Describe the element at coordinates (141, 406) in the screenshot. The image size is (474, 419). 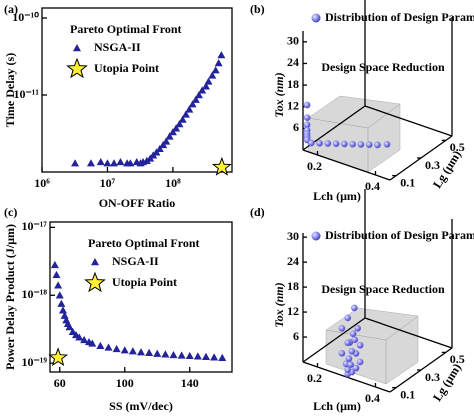
I see `x-axis-title: SS (mV/dec)` at that location.